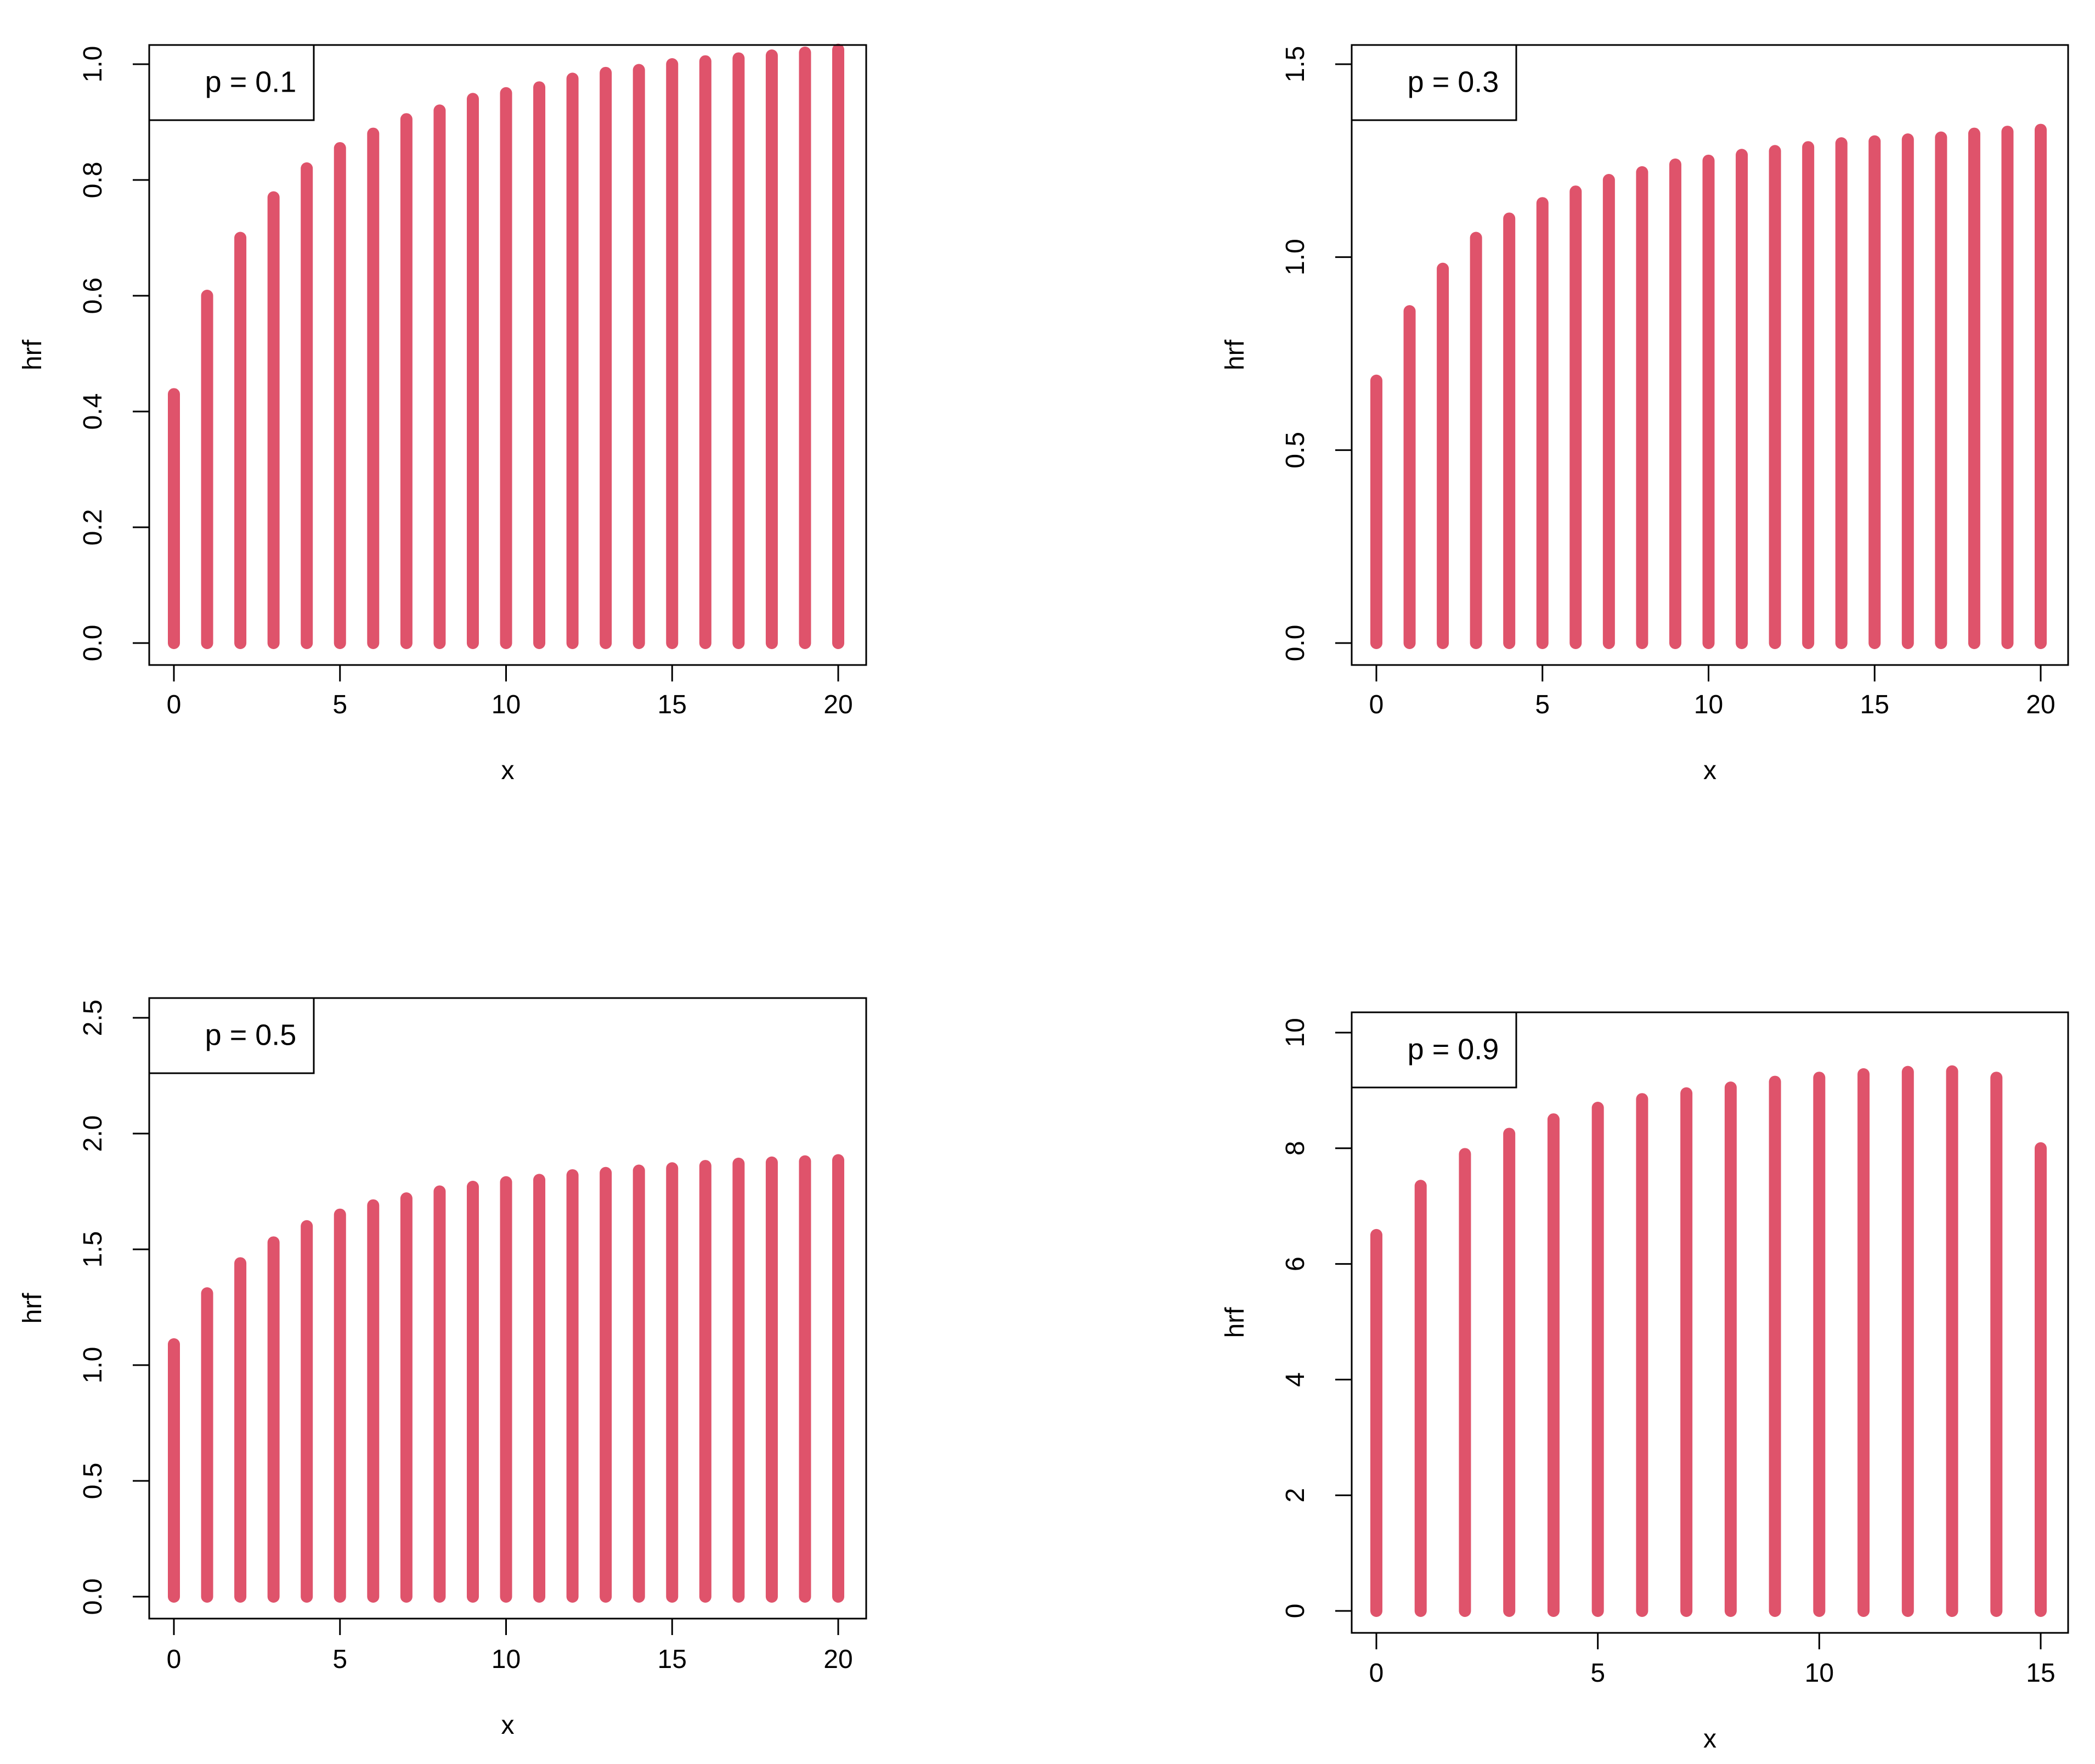 The image size is (2095, 1764). I want to click on y-tick-label: 4, so click(1295, 1379).